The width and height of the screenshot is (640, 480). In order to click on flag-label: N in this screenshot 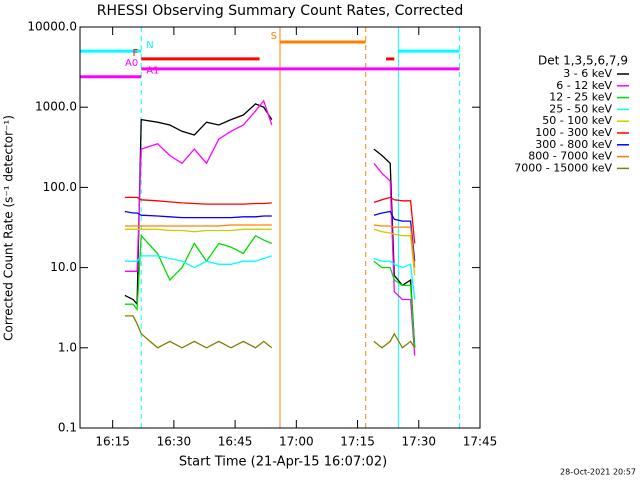, I will do `click(149, 45)`.